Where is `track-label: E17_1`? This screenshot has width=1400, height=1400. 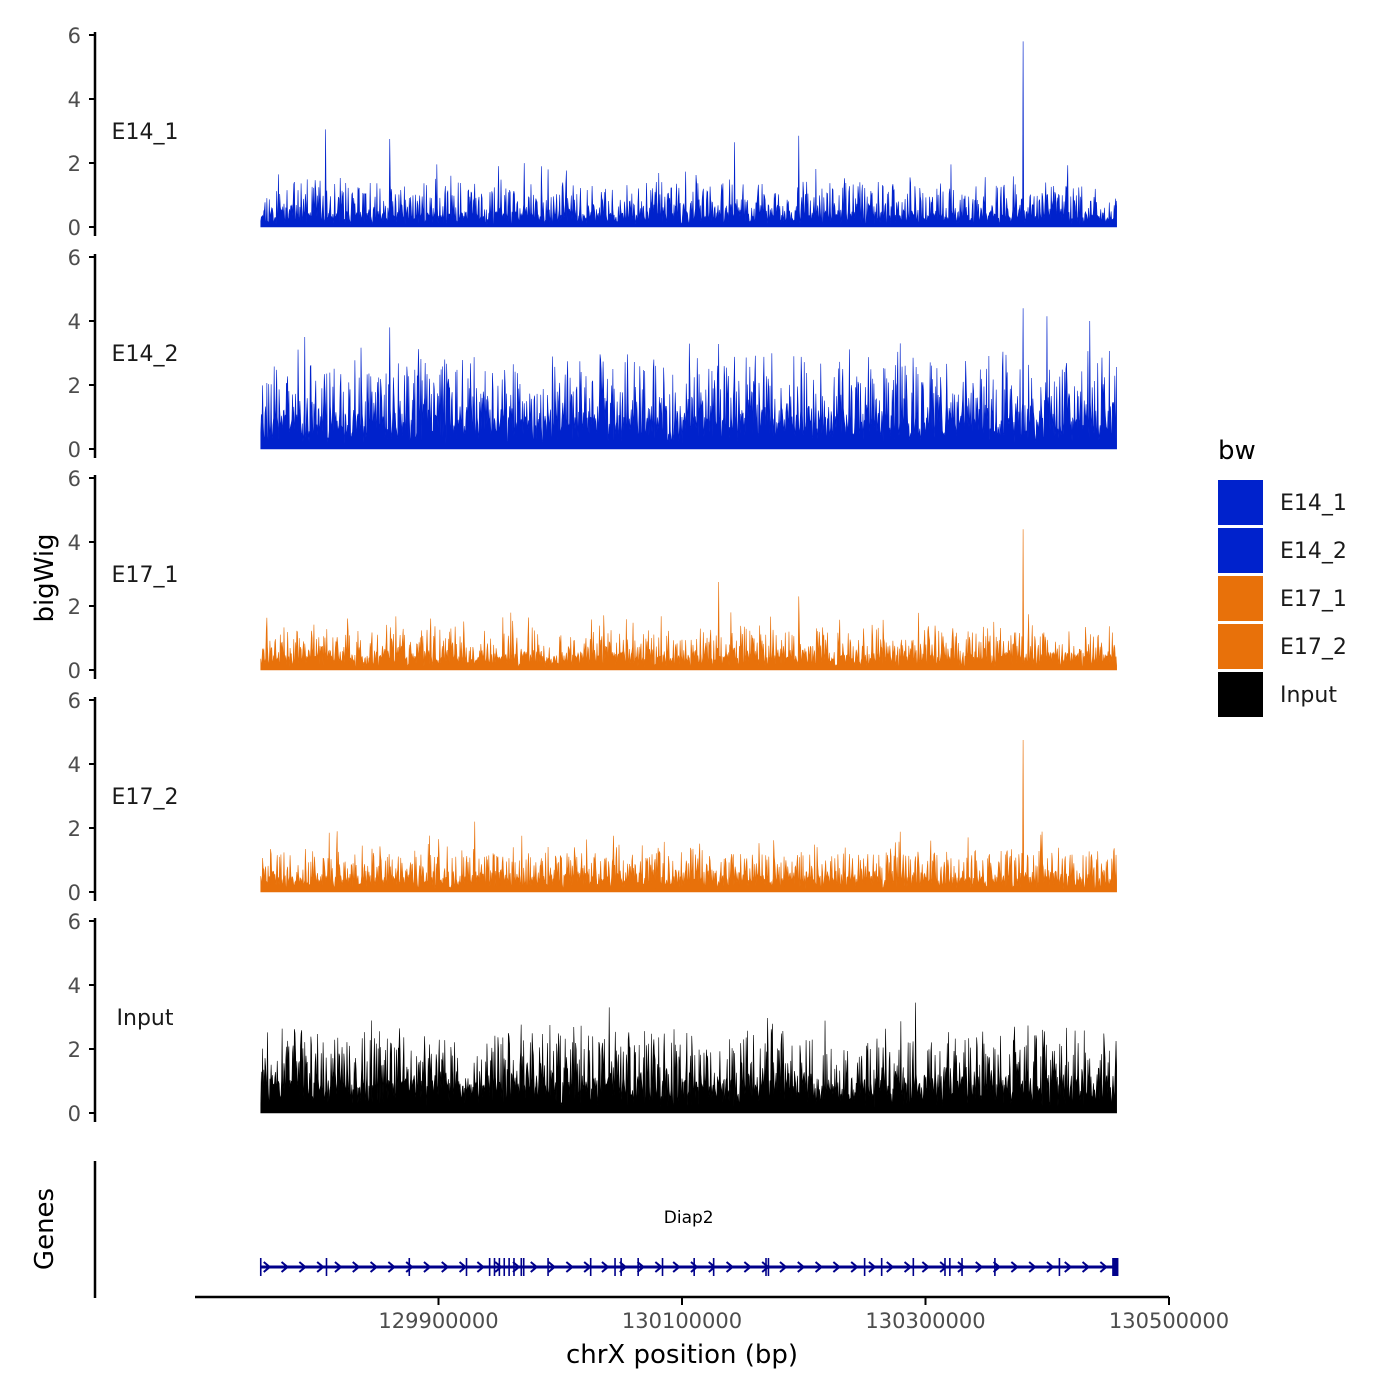
track-label: E17_1 is located at coordinates (145, 575).